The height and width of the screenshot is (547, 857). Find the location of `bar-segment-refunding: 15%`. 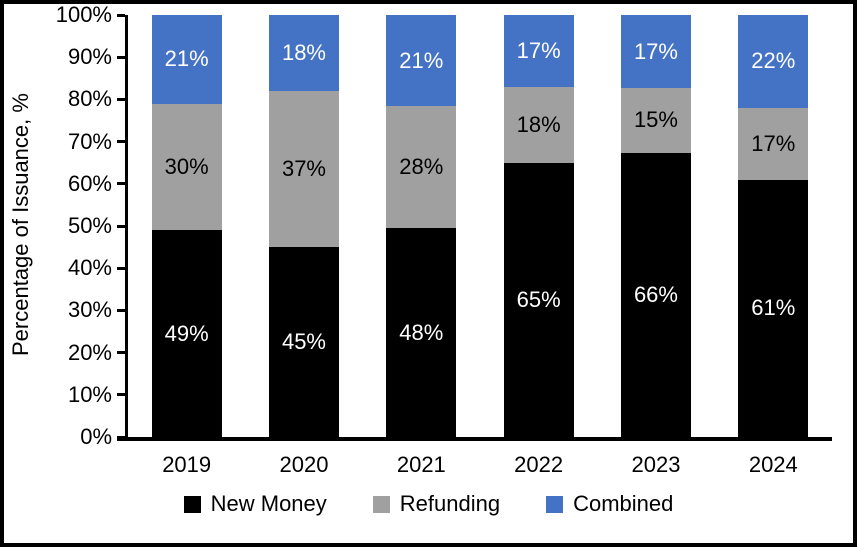

bar-segment-refunding: 15% is located at coordinates (655, 120).